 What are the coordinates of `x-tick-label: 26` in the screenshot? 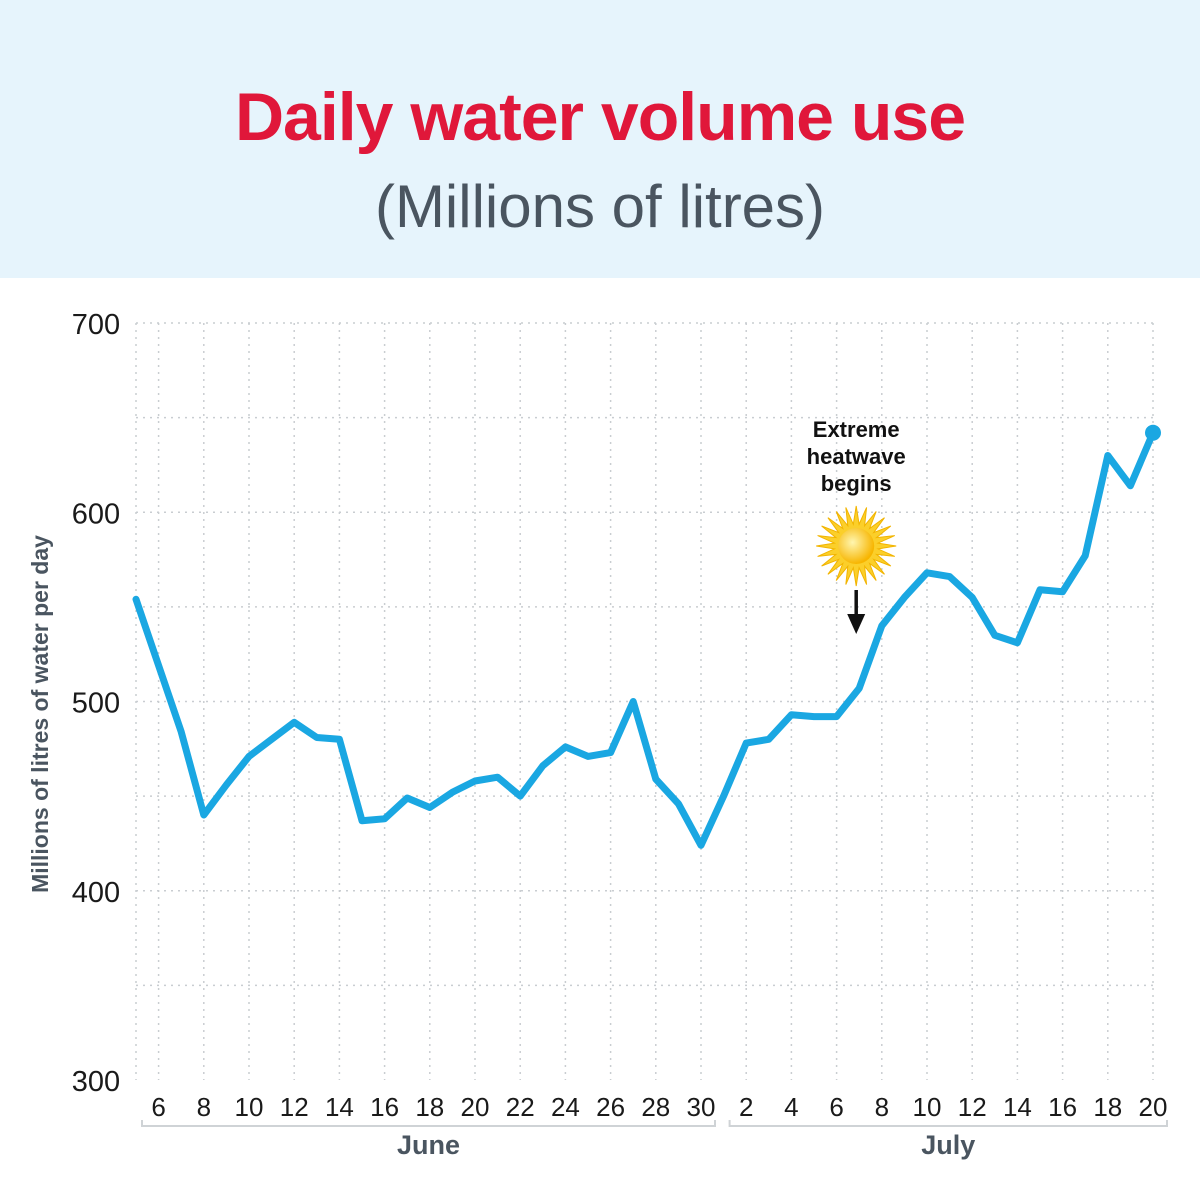 It's located at (610, 1107).